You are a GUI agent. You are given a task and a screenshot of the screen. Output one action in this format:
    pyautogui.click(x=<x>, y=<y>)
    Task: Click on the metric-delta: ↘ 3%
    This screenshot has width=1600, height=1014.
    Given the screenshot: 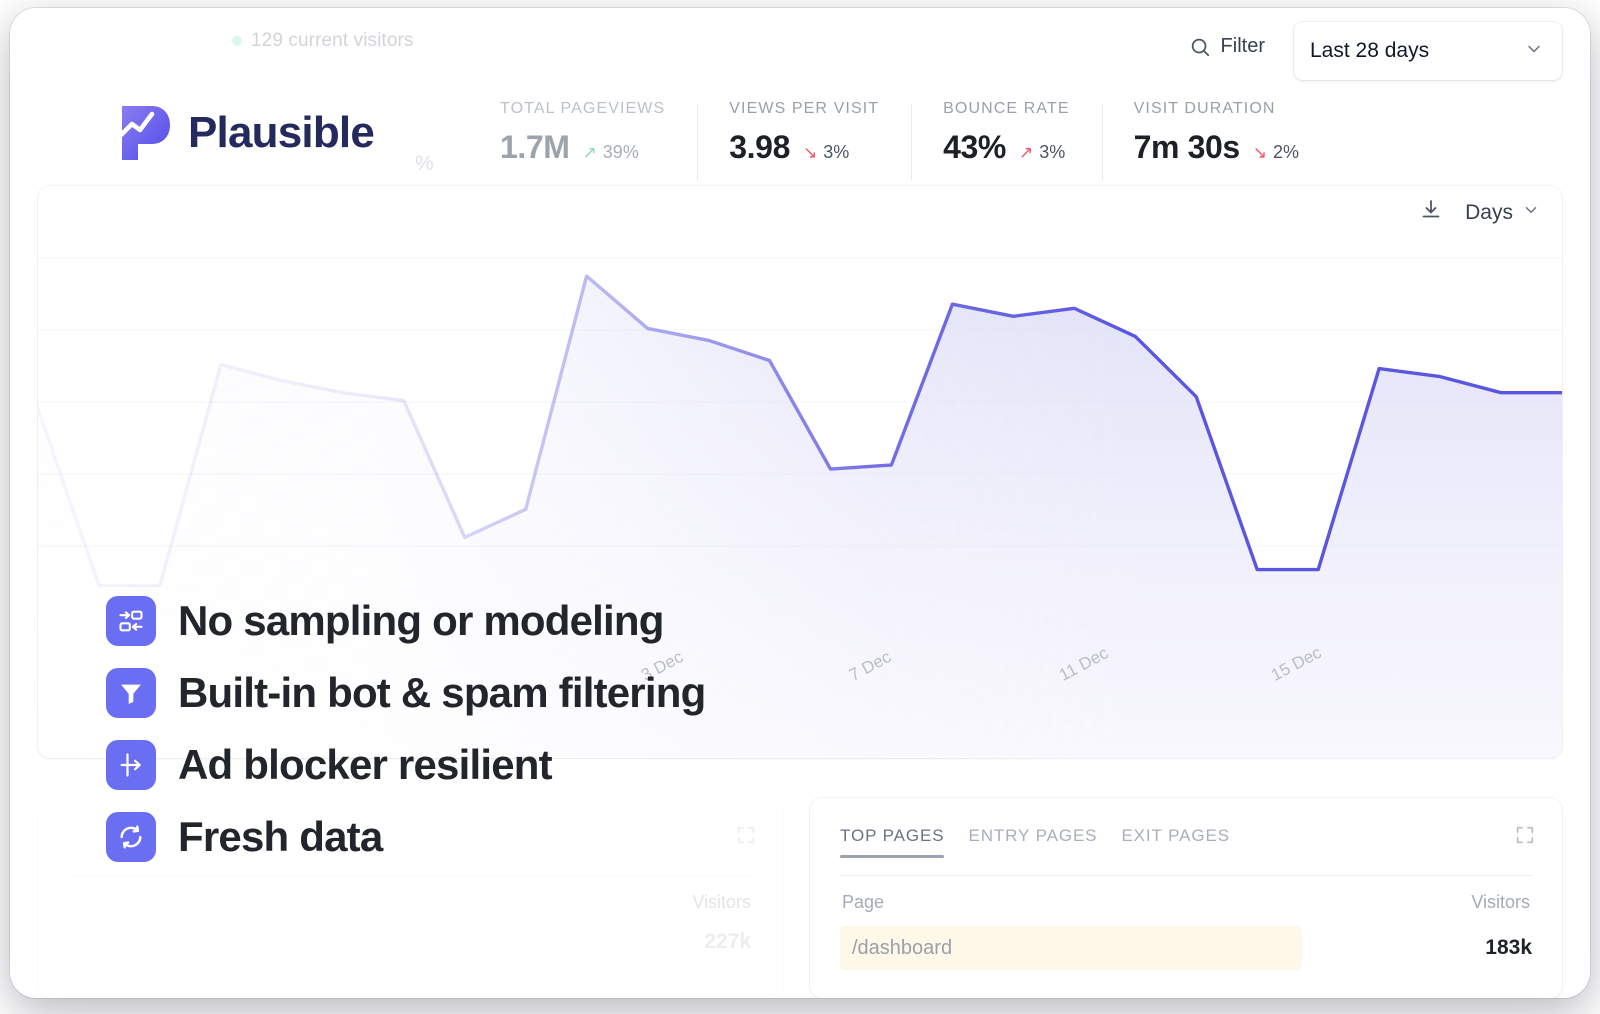 What is the action you would take?
    pyautogui.click(x=826, y=152)
    